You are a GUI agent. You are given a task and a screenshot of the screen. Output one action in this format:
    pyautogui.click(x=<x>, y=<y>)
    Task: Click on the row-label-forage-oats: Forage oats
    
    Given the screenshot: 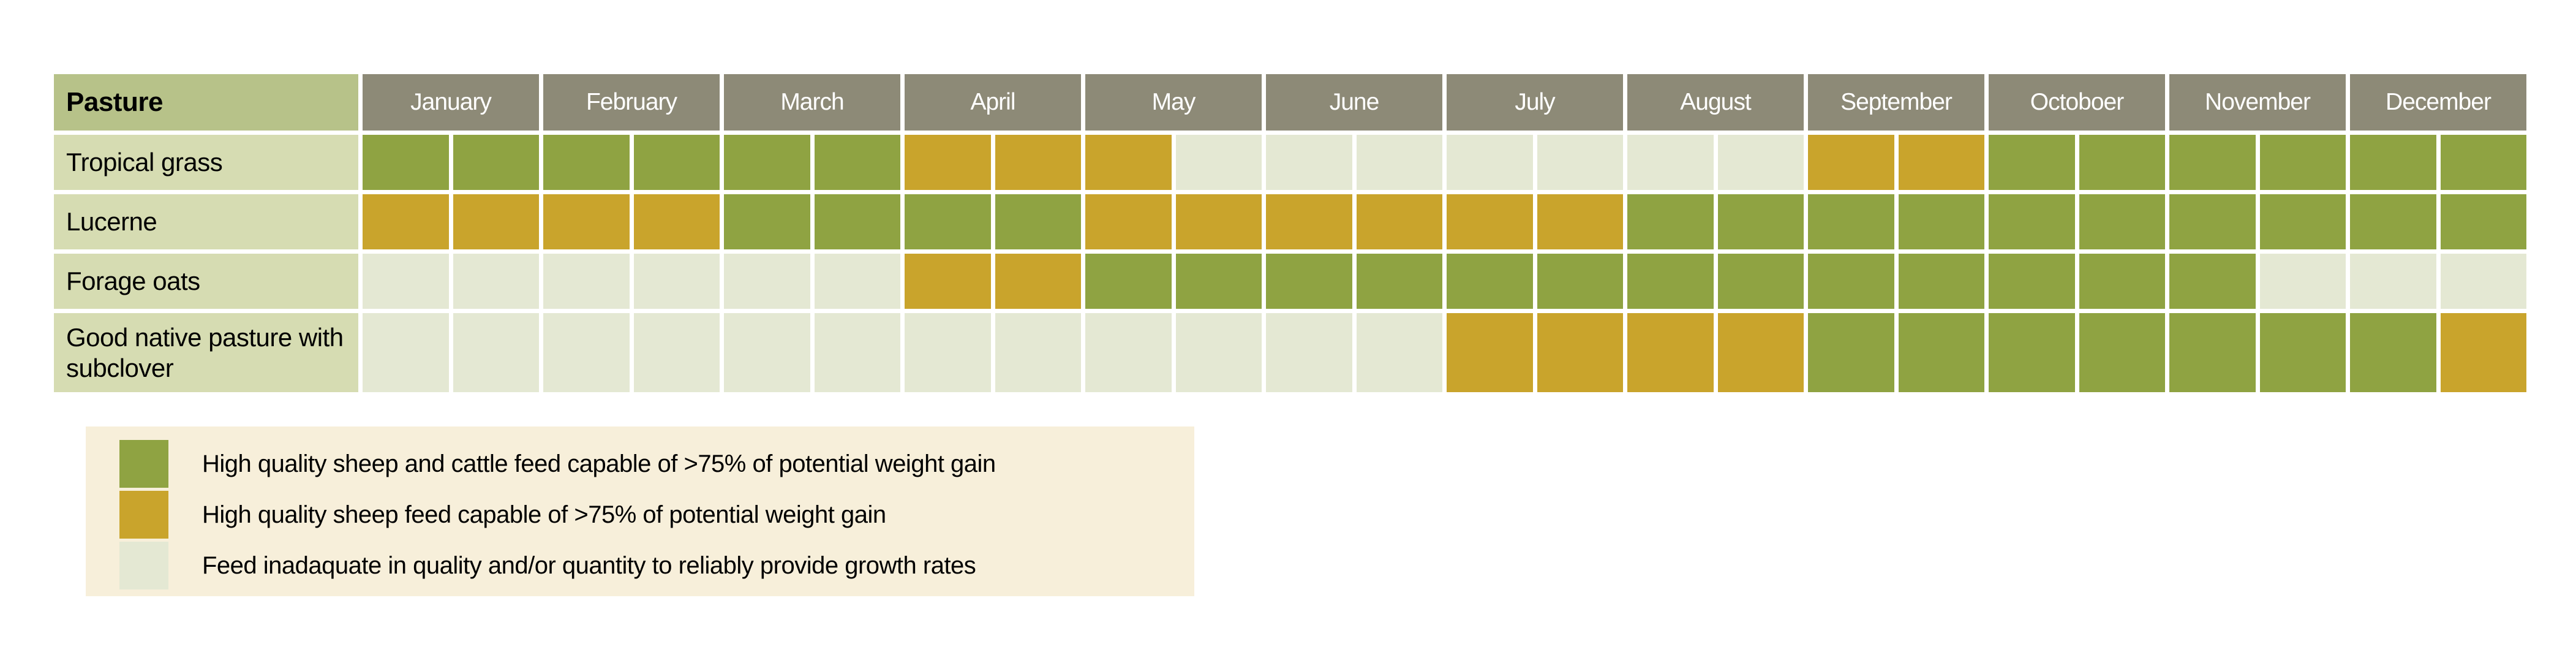 What is the action you would take?
    pyautogui.click(x=206, y=281)
    